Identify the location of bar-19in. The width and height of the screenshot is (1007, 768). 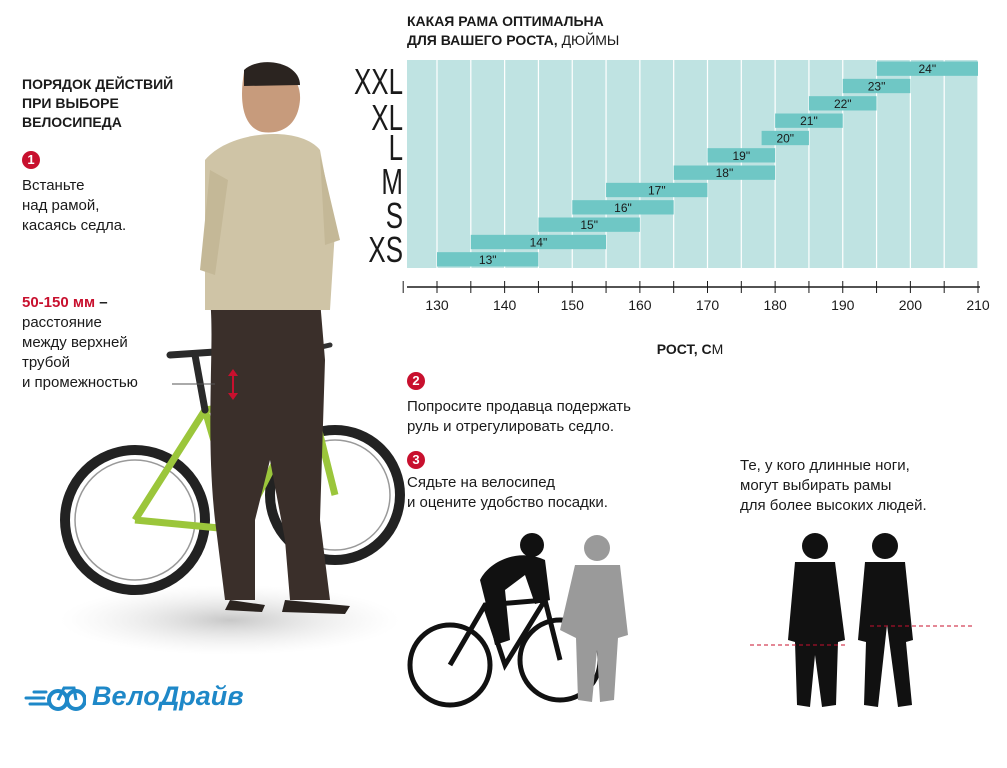
(741, 155).